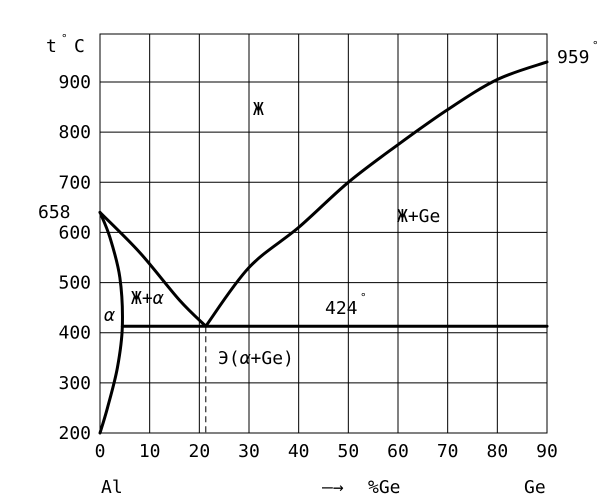 The image size is (608, 501). What do you see at coordinates (595, 45) in the screenshot?
I see `degree-mark-ge: °` at bounding box center [595, 45].